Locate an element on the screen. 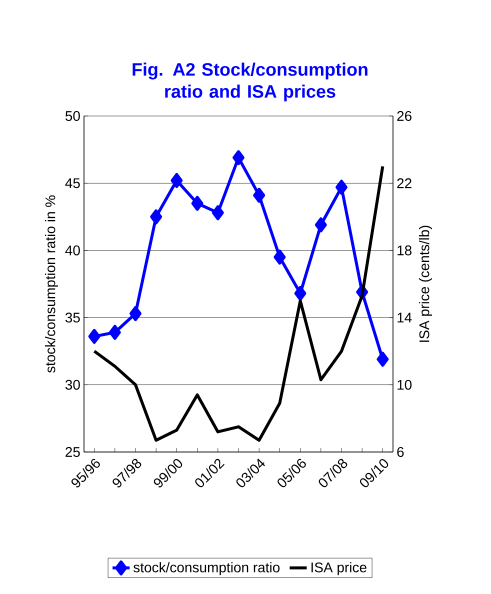 The height and width of the screenshot is (594, 491). y2-tick-label: 6 is located at coordinates (400, 452).